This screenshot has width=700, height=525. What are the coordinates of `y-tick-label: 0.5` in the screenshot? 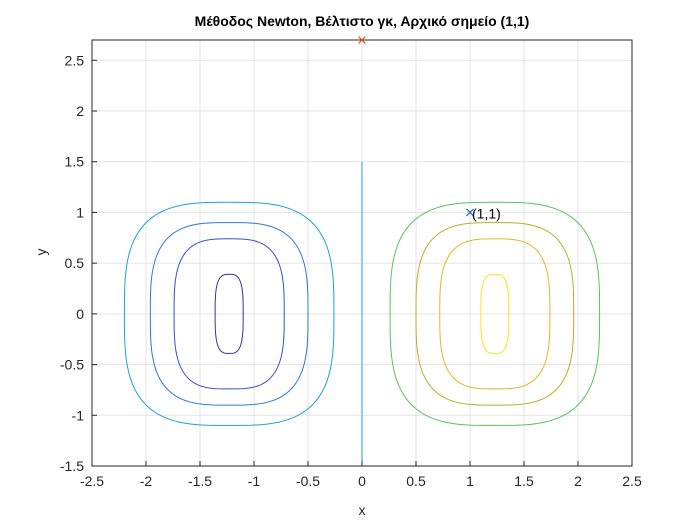 It's located at (75, 263).